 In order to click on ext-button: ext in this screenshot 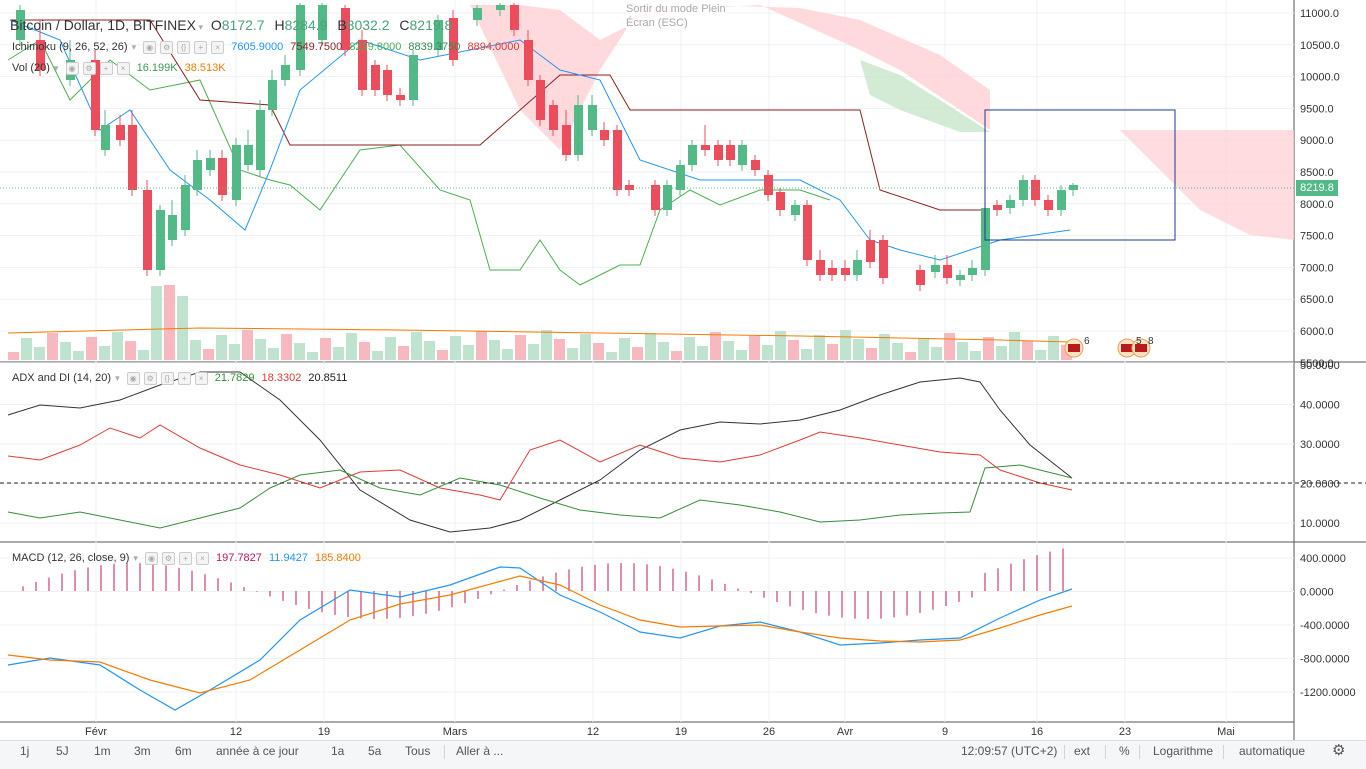, I will do `click(1082, 751)`.